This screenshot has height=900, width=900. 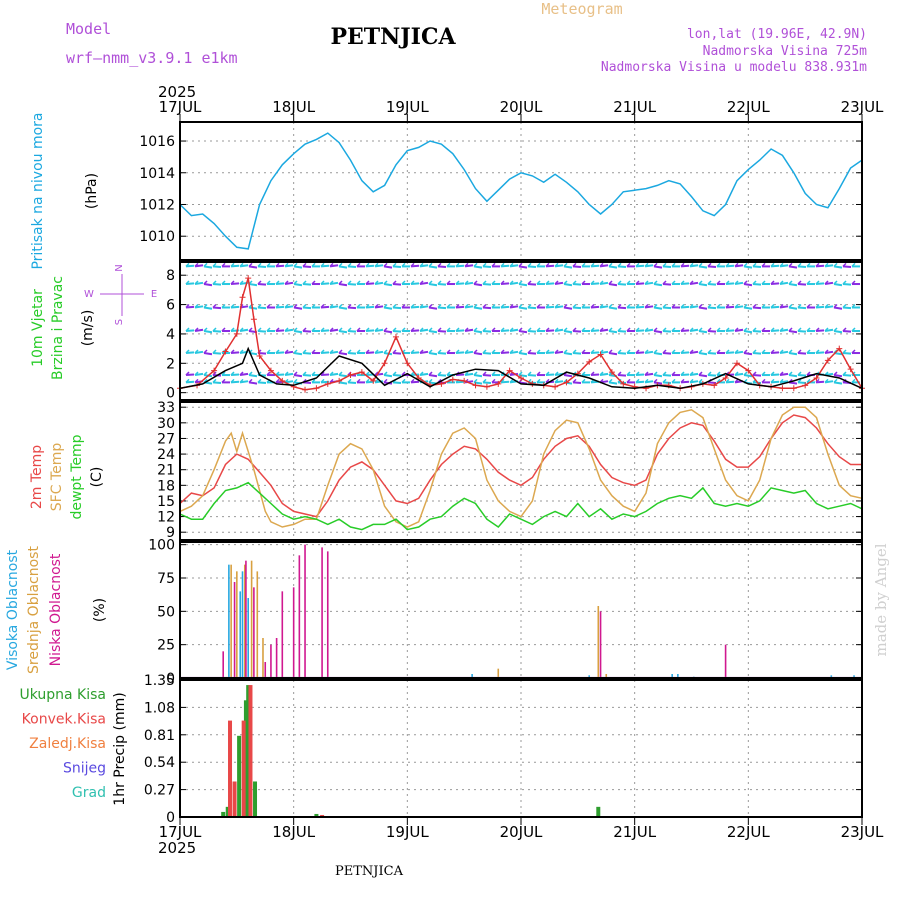 What do you see at coordinates (227, 811) in the screenshot?
I see `precip-bar-precip_total` at bounding box center [227, 811].